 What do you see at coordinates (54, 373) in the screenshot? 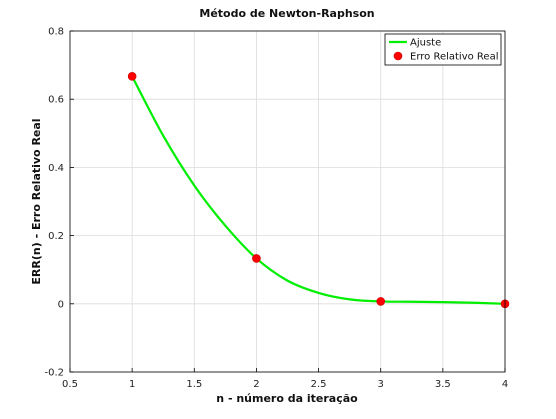
I see `y-tick-label: -0.2` at bounding box center [54, 373].